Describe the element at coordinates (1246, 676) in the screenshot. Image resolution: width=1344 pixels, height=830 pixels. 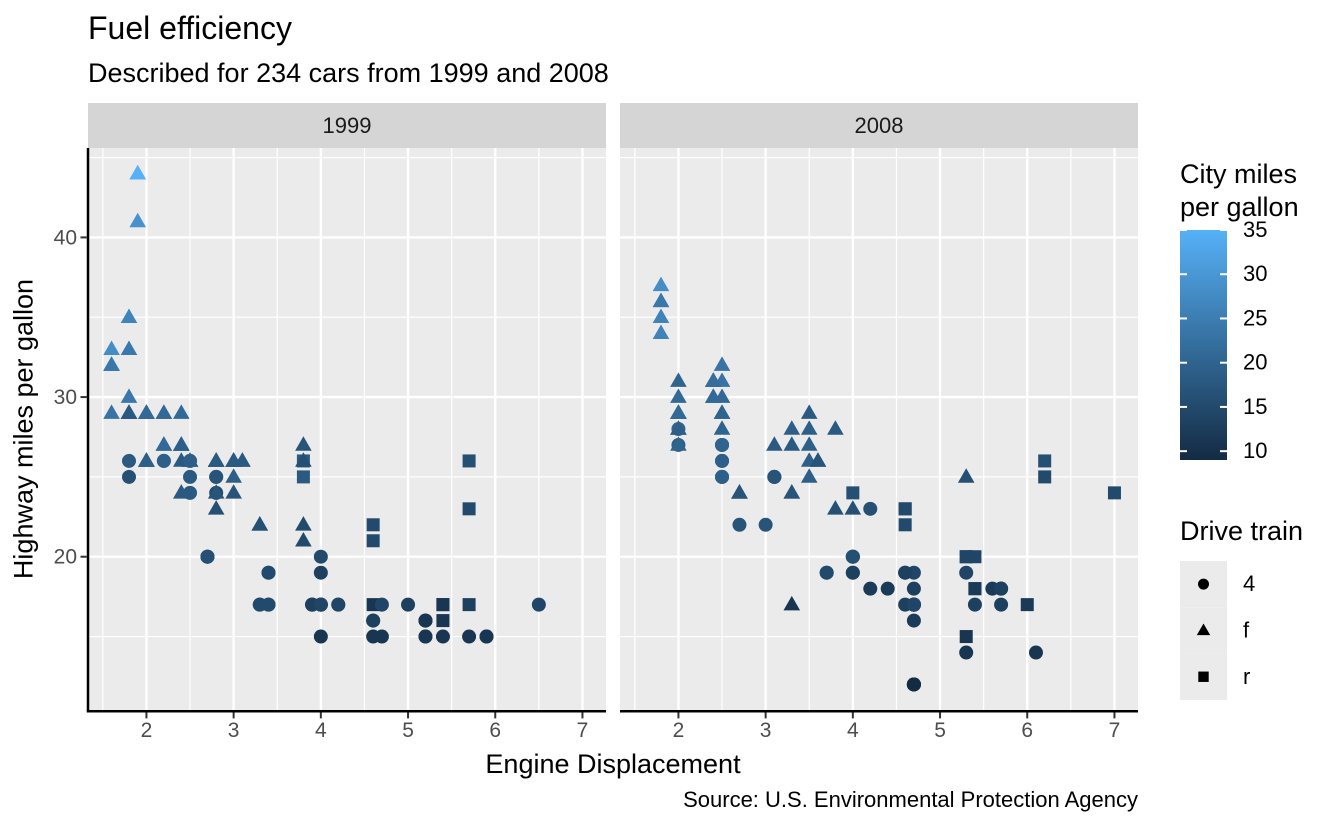
I see `legend-key-label: r` at that location.